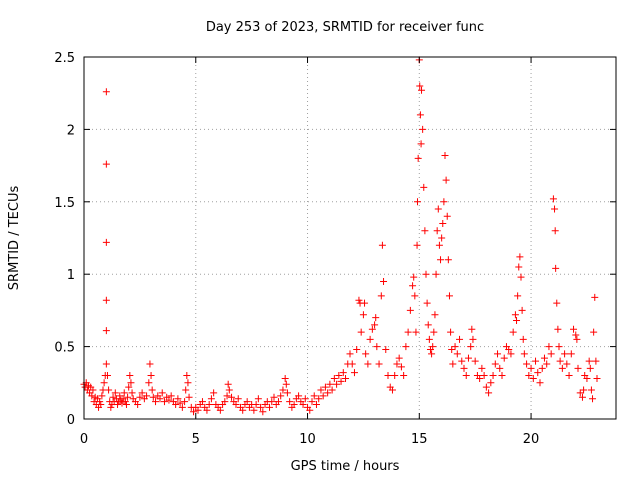 This screenshot has height=480, width=640. Describe the element at coordinates (71, 130) in the screenshot. I see `y-tick-label: 2` at that location.